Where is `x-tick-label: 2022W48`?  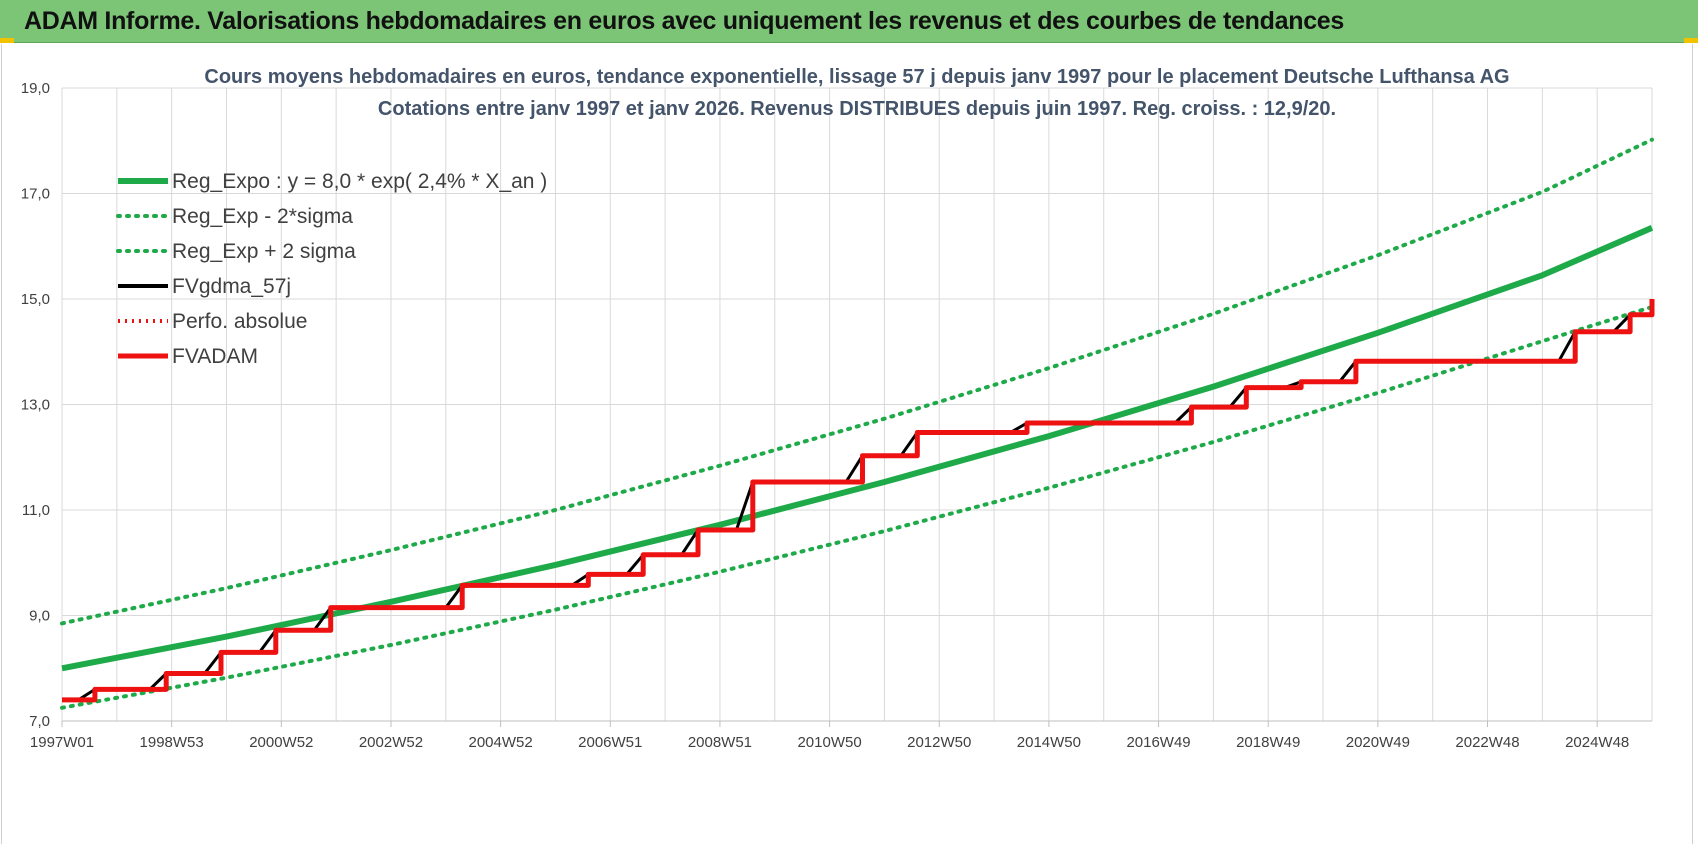 x-tick-label: 2022W48 is located at coordinates (1487, 742).